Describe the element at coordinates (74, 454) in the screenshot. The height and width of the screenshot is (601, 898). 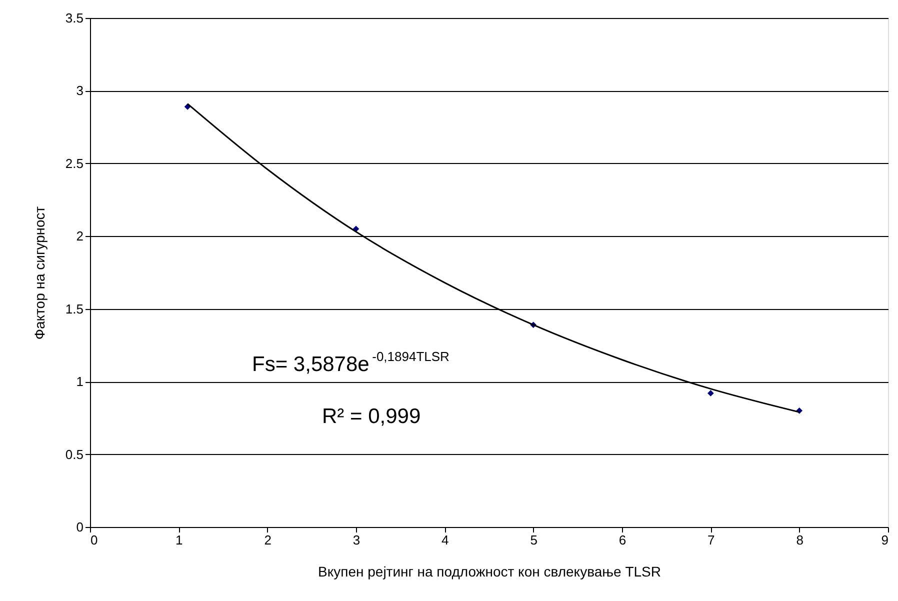
I see `y-tick-label: 0.5` at that location.